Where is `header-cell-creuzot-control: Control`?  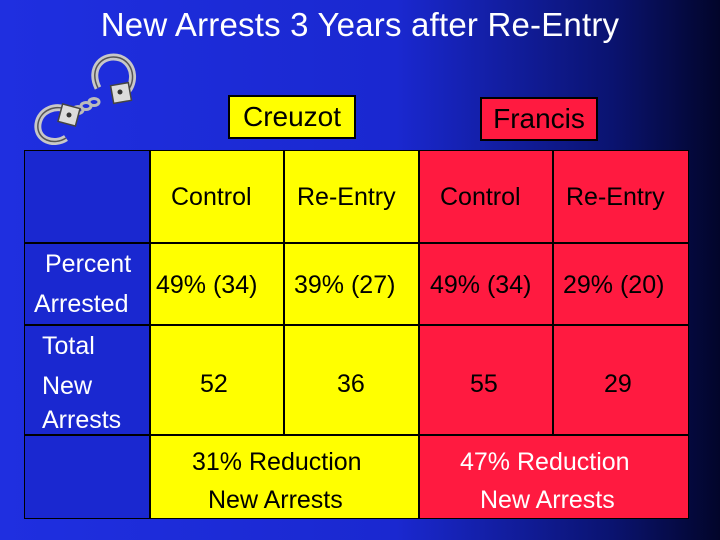
header-cell-creuzot-control: Control is located at coordinates (217, 196).